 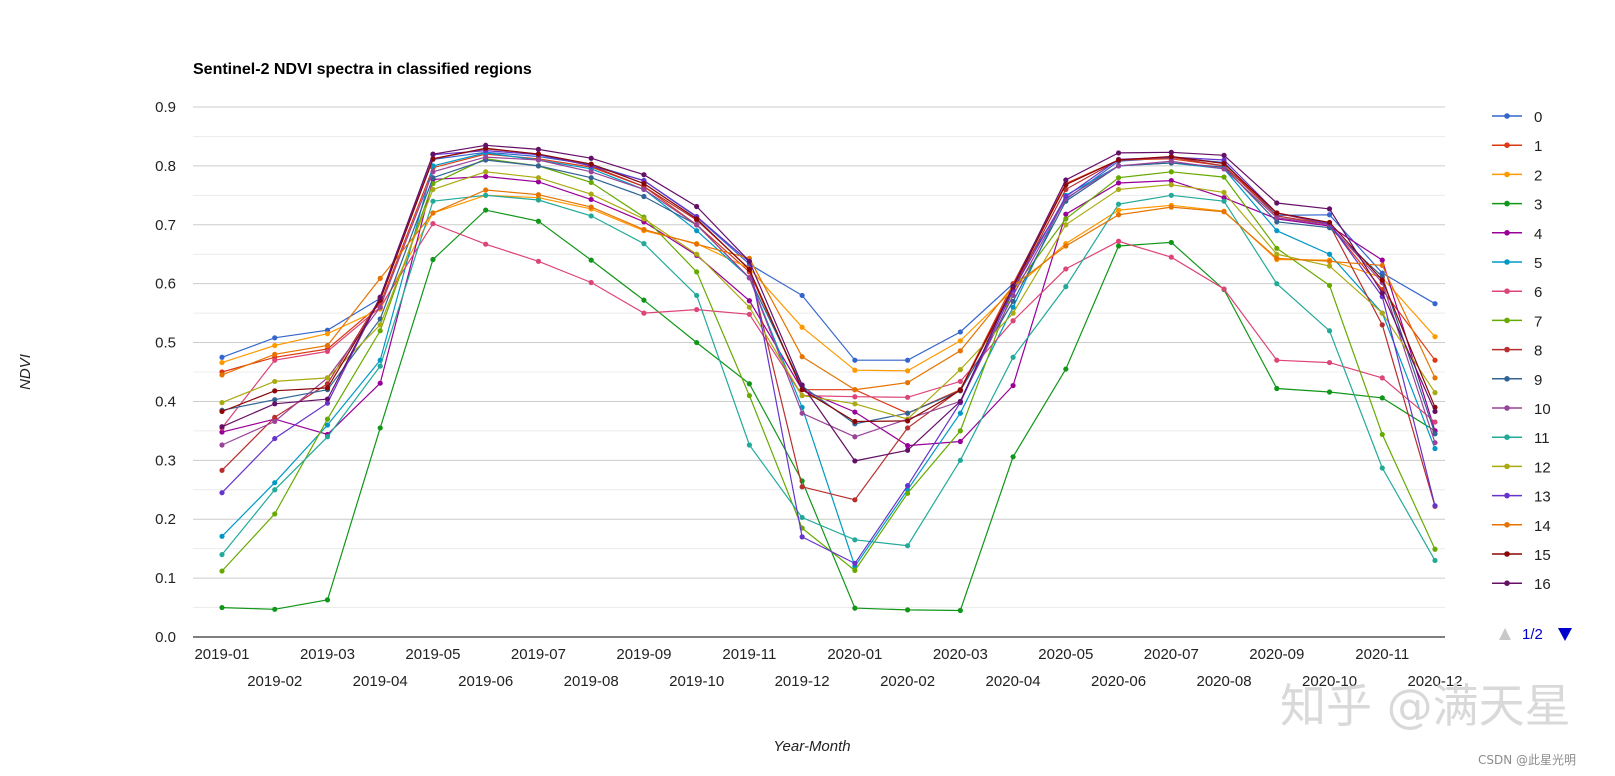 What do you see at coordinates (1517, 263) in the screenshot?
I see `legend-item: 5` at bounding box center [1517, 263].